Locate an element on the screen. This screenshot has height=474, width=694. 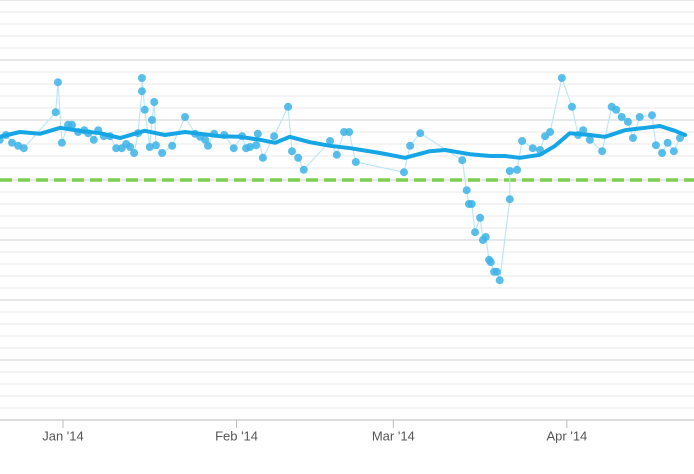
x-tick-label: Jan '14 is located at coordinates (63, 435).